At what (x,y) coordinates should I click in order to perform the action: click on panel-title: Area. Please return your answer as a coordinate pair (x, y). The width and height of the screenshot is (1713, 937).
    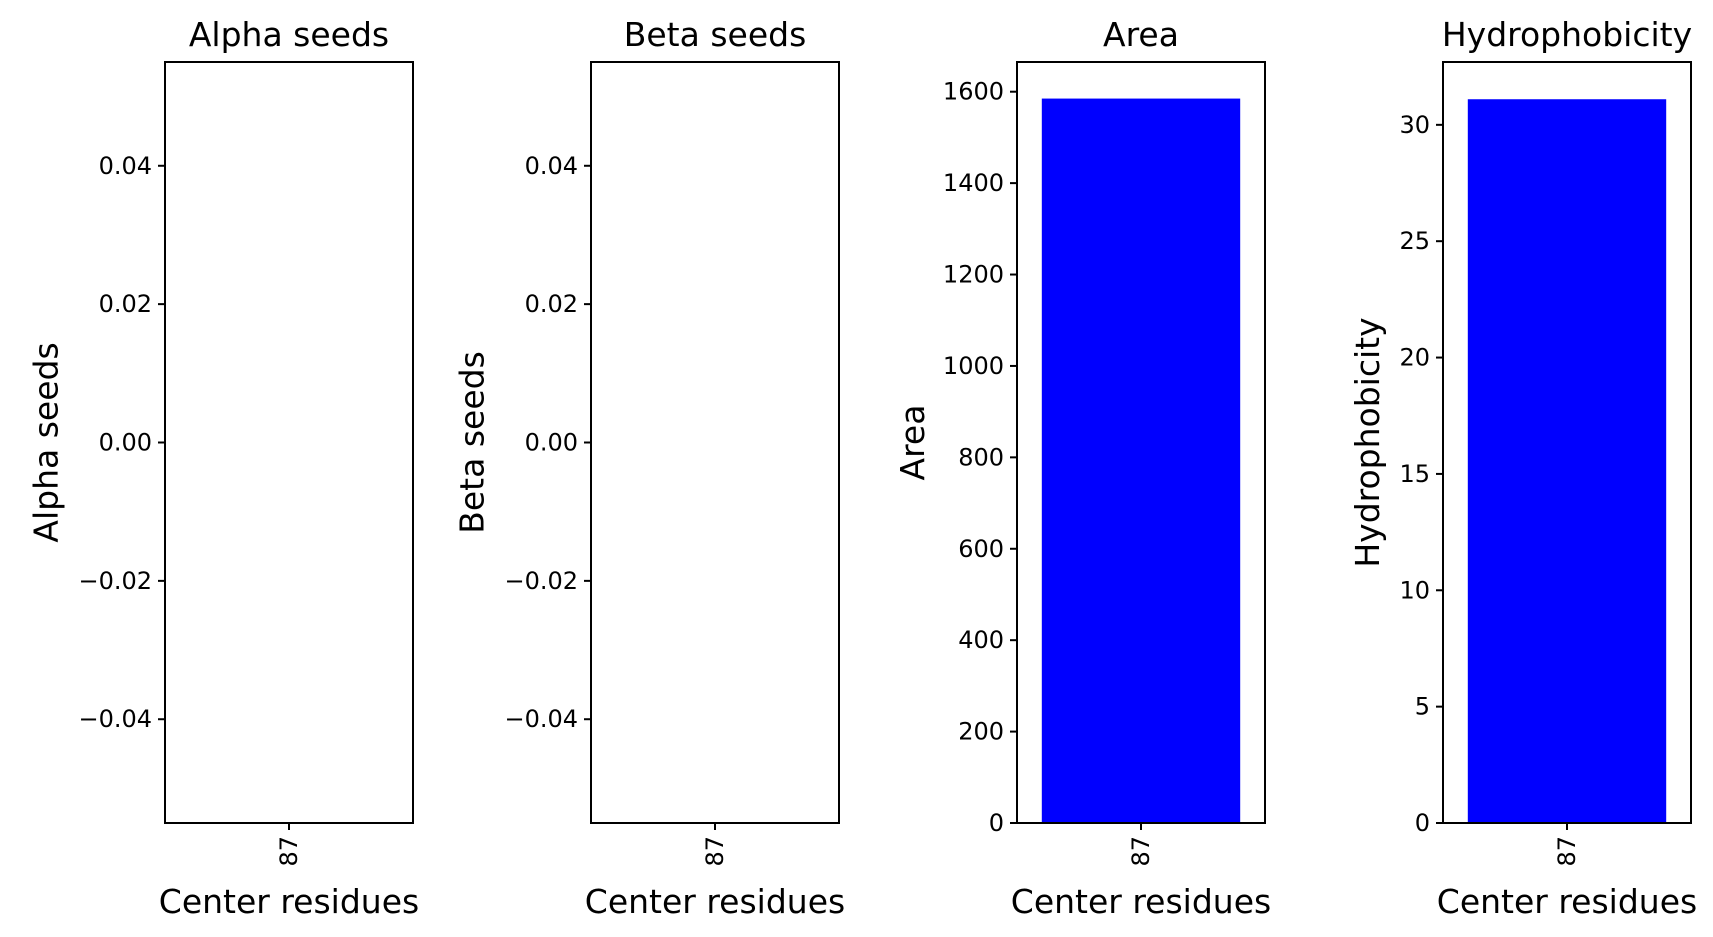
    Looking at the image, I should click on (1141, 34).